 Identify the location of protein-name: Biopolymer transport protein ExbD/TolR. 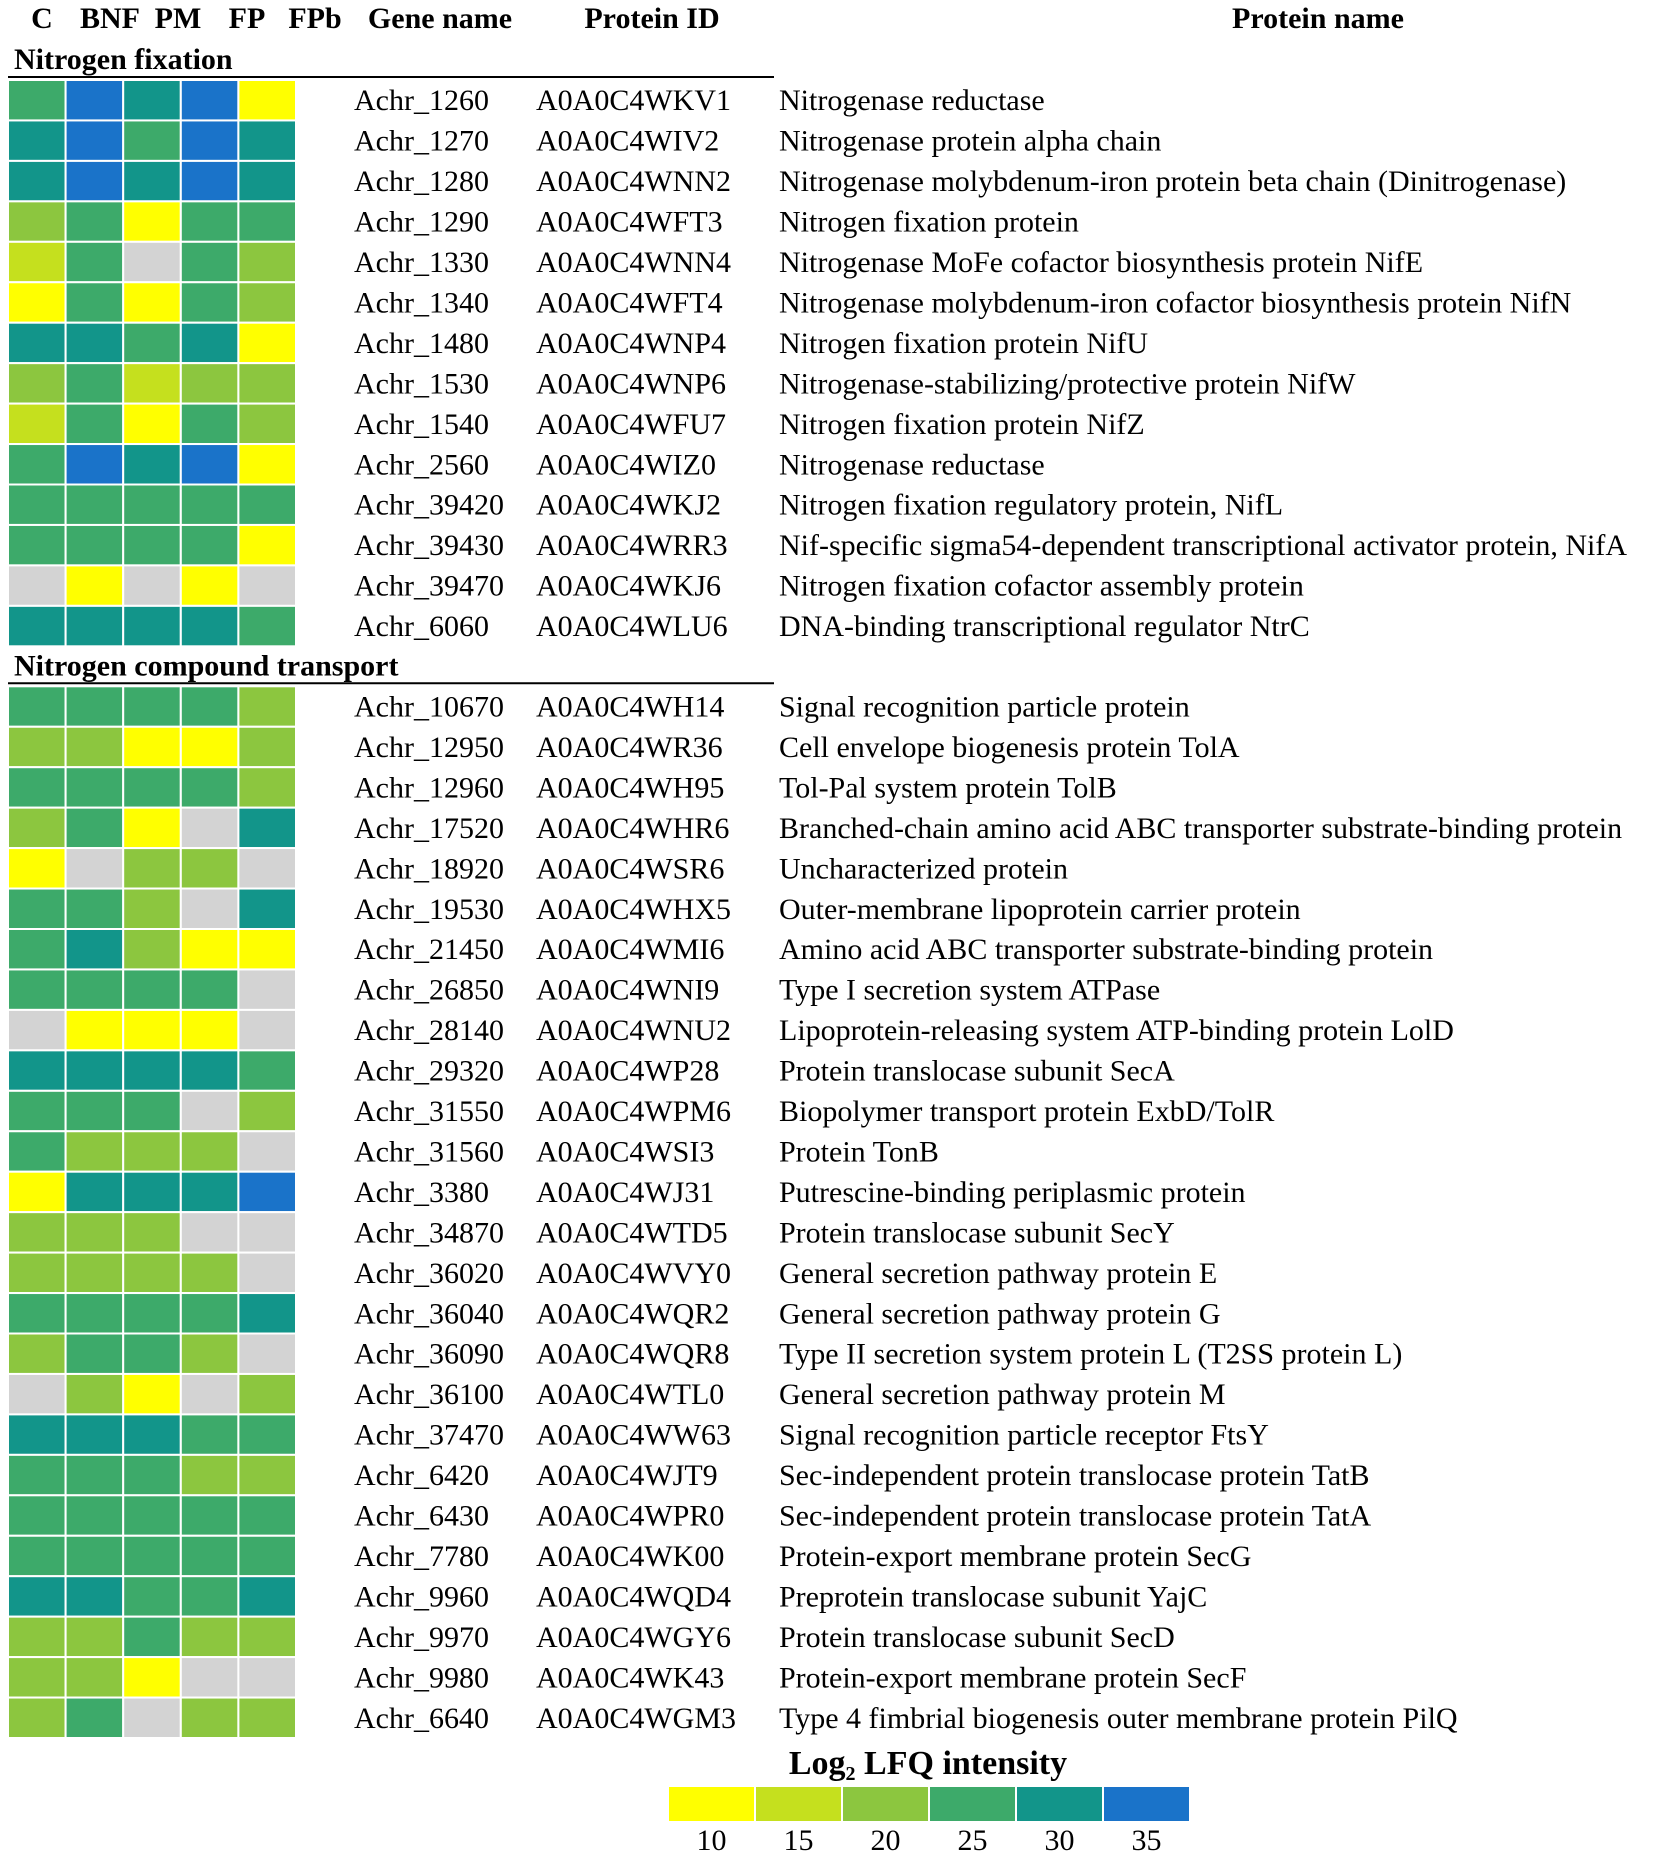
(1026, 1111).